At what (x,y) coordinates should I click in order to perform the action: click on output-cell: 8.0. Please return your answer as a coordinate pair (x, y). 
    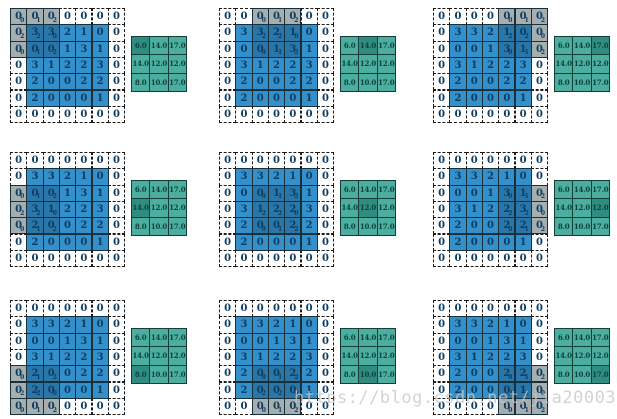
    Looking at the image, I should click on (564, 374).